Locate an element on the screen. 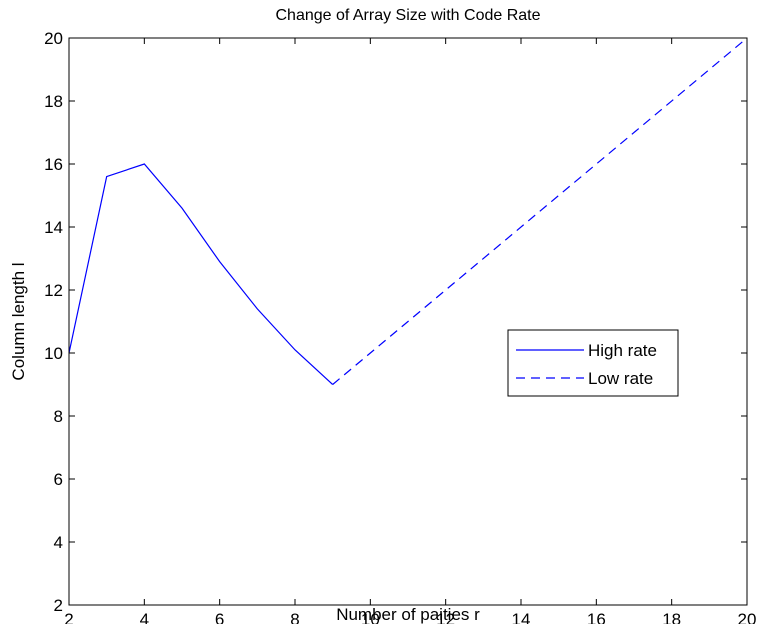 This screenshot has height=624, width=761. y-tick-label-7: 16 is located at coordinates (53, 164).